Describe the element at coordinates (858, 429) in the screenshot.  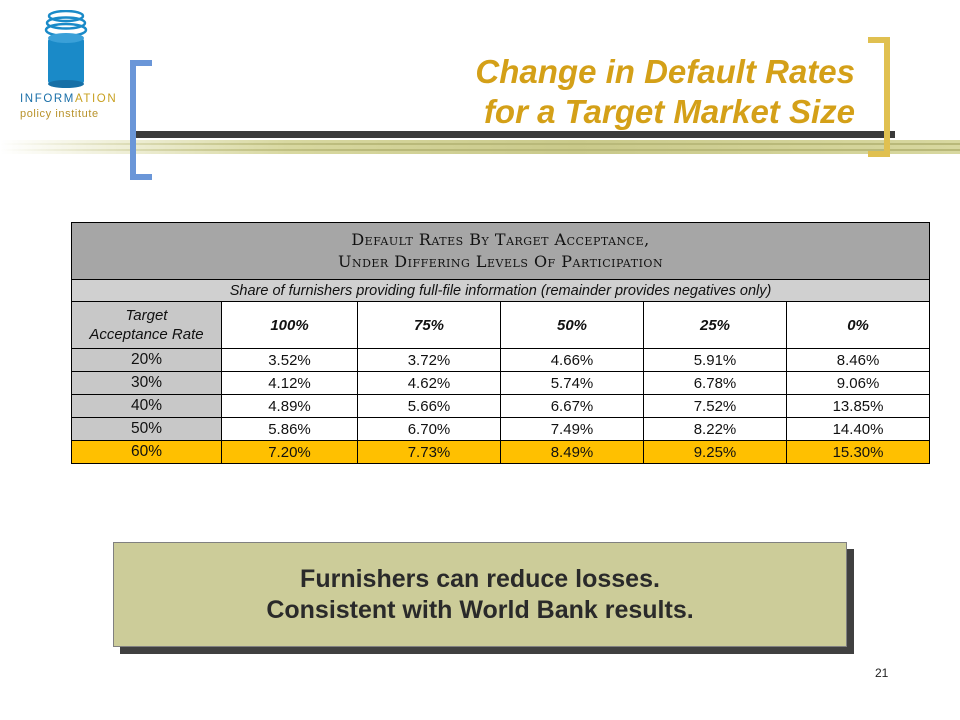
I see `table-cell: 14.40%` at that location.